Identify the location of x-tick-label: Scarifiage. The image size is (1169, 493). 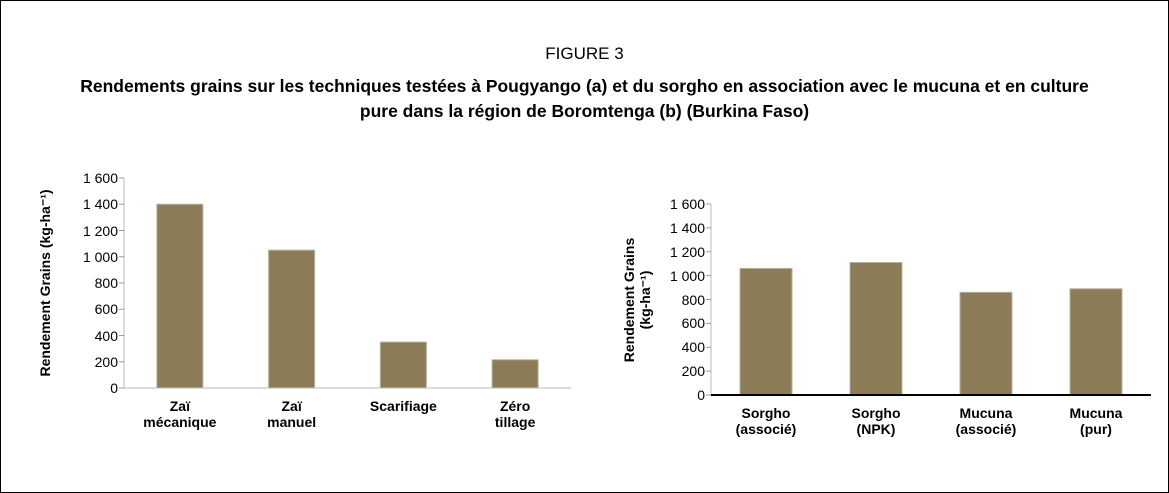
(403, 406).